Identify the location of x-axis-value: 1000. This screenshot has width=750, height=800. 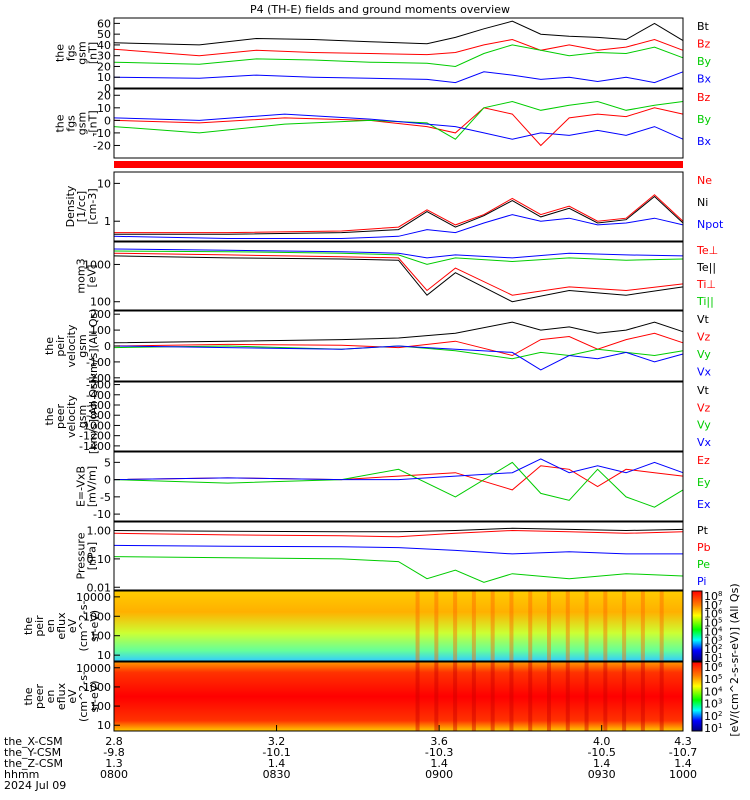
(683, 774).